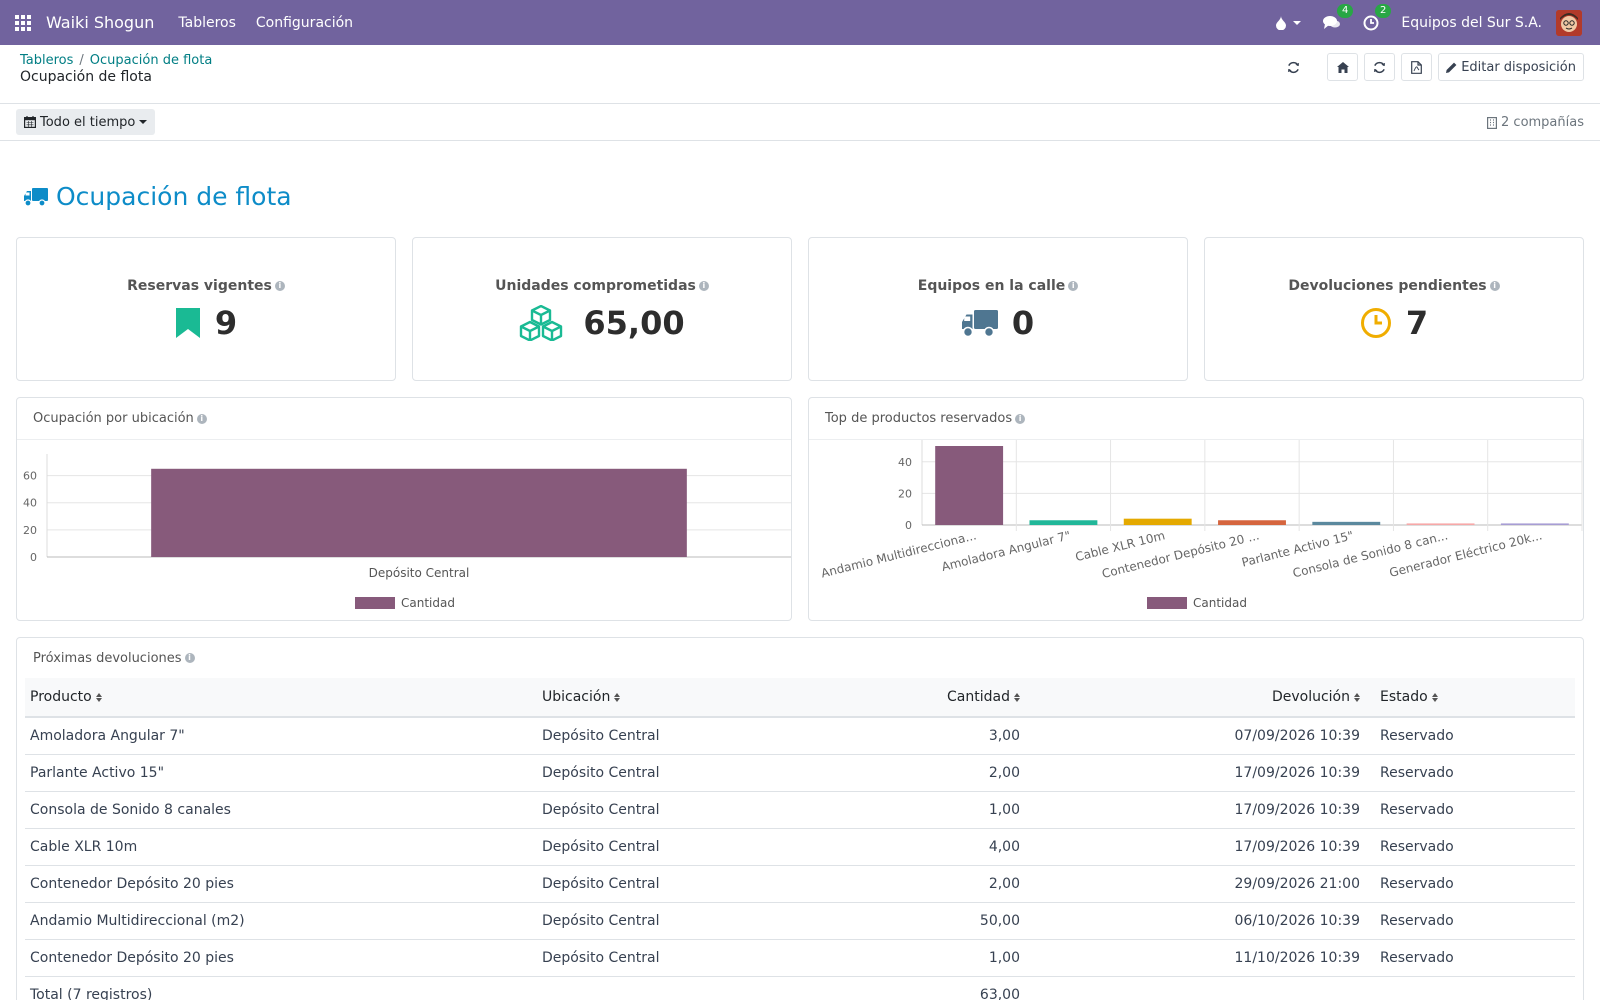 The image size is (1600, 1000). What do you see at coordinates (634, 323) in the screenshot?
I see `kpi-value: 65,00` at bounding box center [634, 323].